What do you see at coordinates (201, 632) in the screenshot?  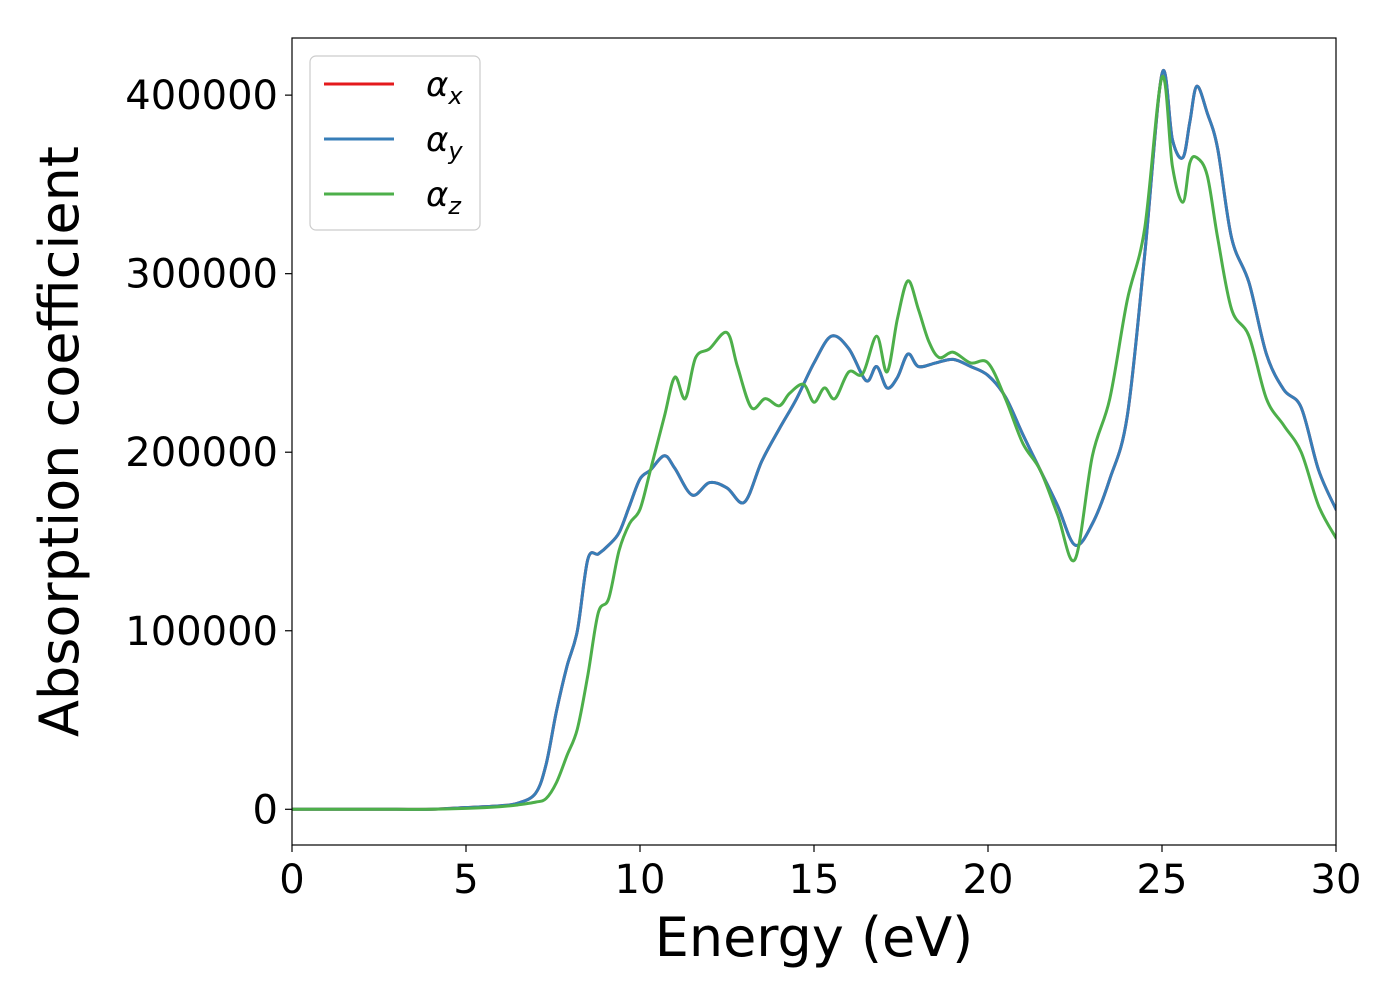 I see `y-tick-label: 100000` at bounding box center [201, 632].